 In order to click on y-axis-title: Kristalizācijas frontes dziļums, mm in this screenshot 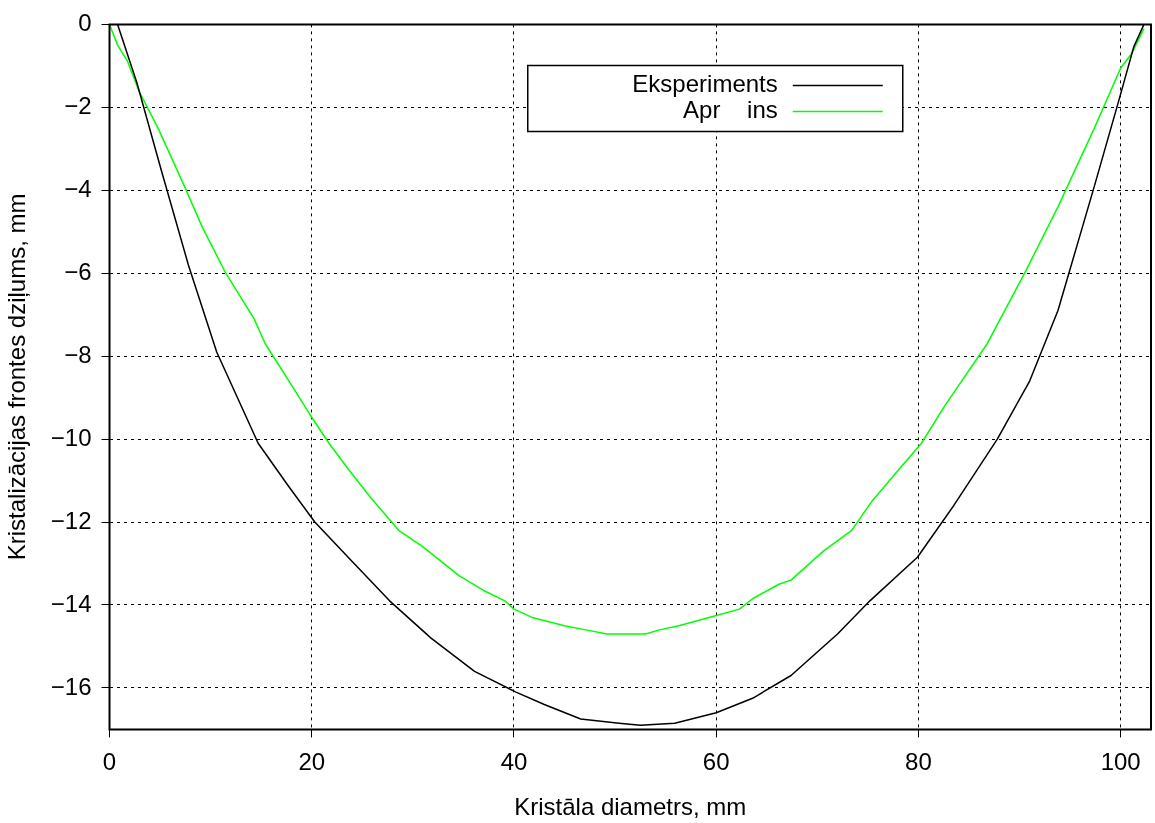, I will do `click(17, 377)`.